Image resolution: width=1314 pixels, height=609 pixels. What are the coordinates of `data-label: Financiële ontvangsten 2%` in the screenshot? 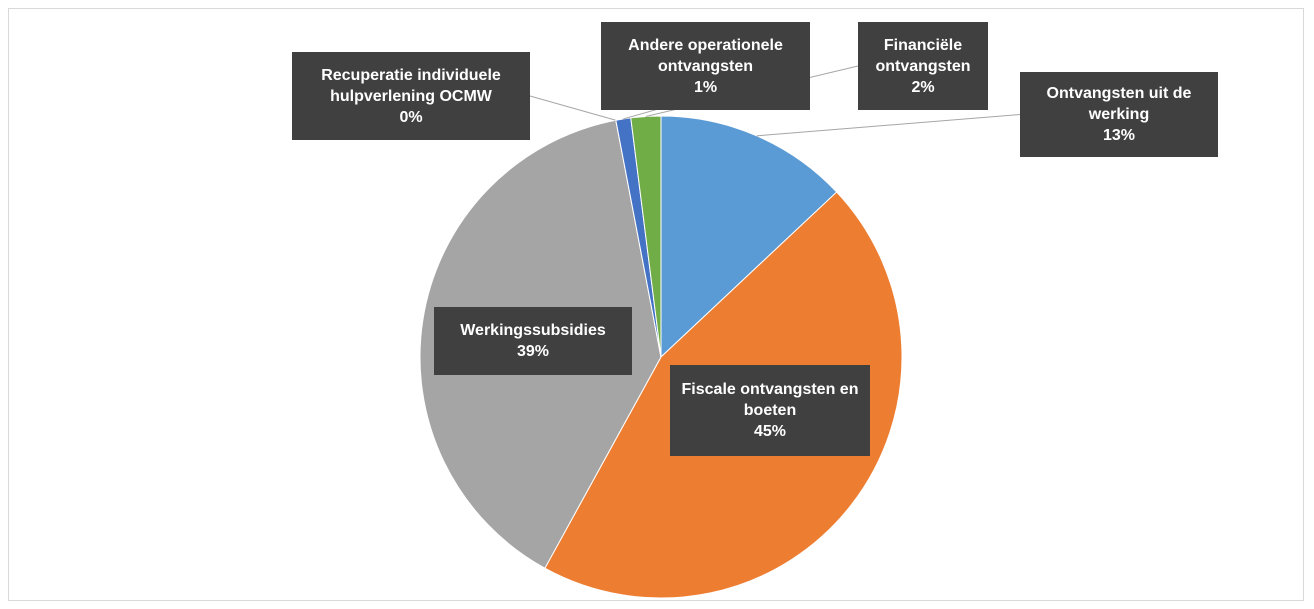 It's located at (923, 66).